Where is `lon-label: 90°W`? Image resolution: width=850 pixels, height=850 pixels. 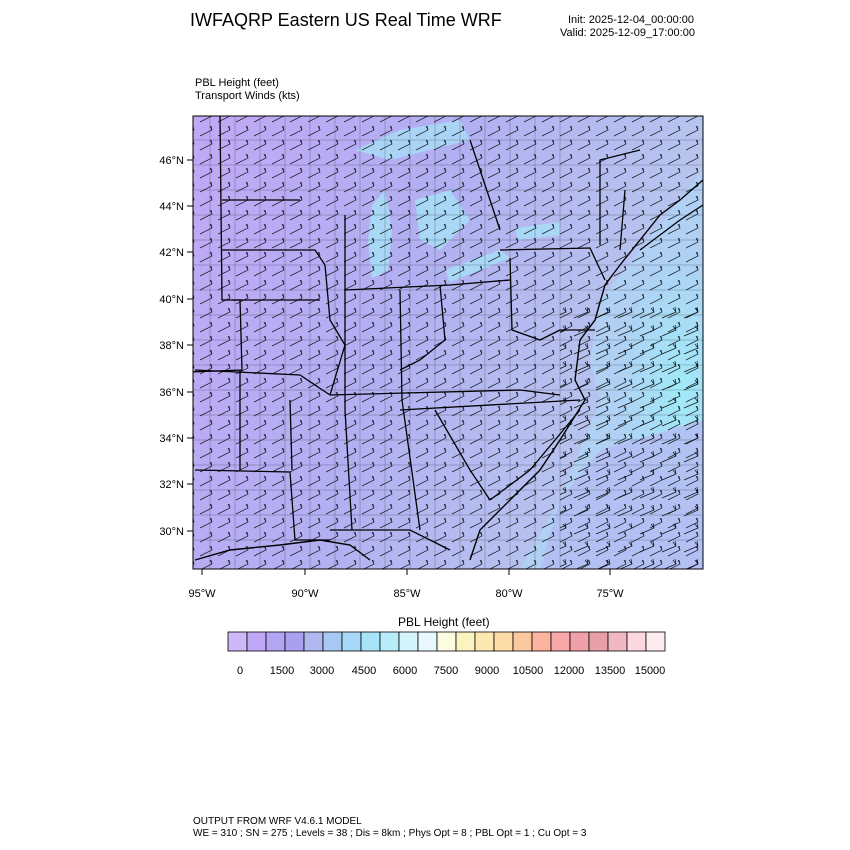 lon-label: 90°W is located at coordinates (305, 594).